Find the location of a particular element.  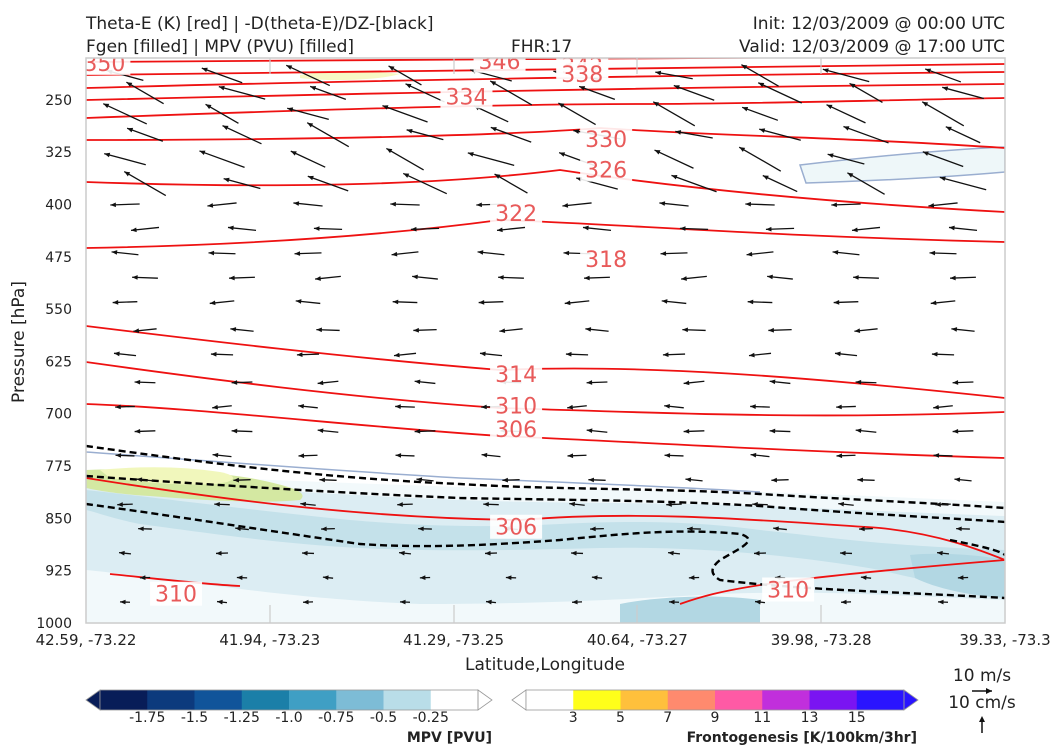

fgen-colorbar-label: Frontogenesis [K/100km/3hr] is located at coordinates (802, 738).